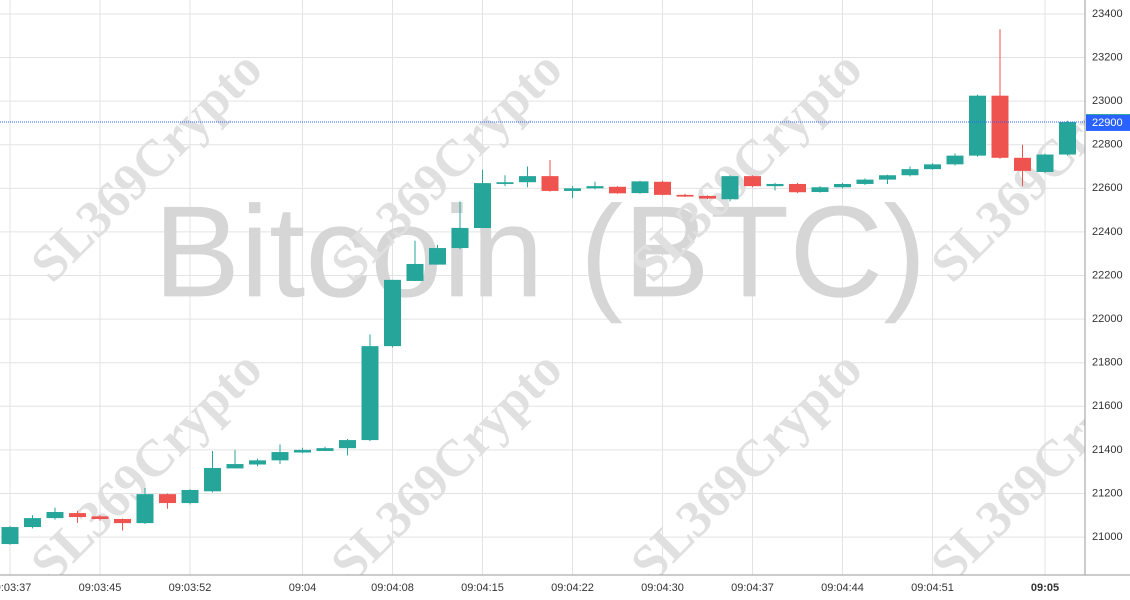  What do you see at coordinates (15, 588) in the screenshot?
I see `x-tick-label: 09:03:37` at bounding box center [15, 588].